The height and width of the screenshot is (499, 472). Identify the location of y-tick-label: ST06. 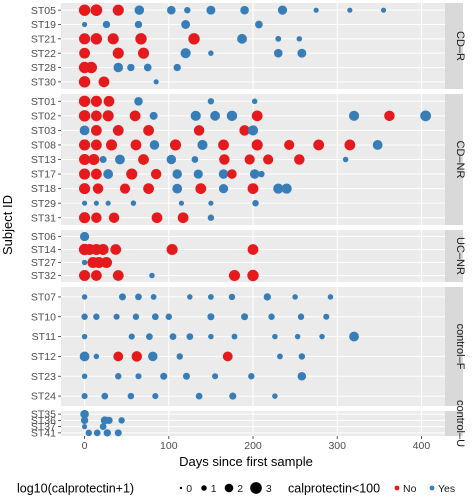
(43, 237).